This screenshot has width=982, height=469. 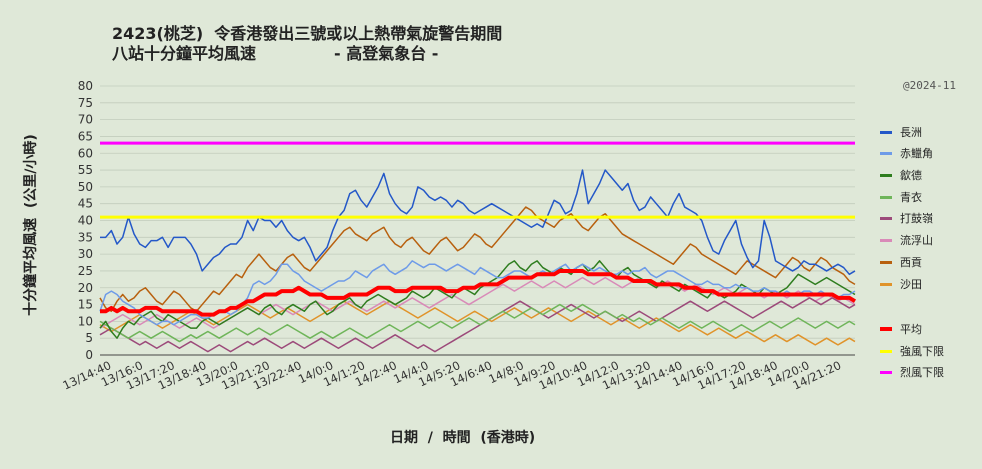 What do you see at coordinates (911, 132) in the screenshot?
I see `legend-label: 長洲` at bounding box center [911, 132].